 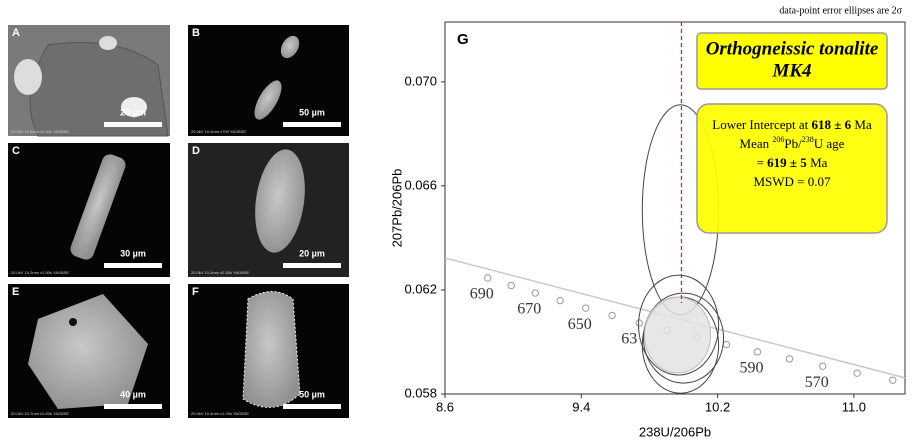 I want to click on background, so click(x=268, y=80).